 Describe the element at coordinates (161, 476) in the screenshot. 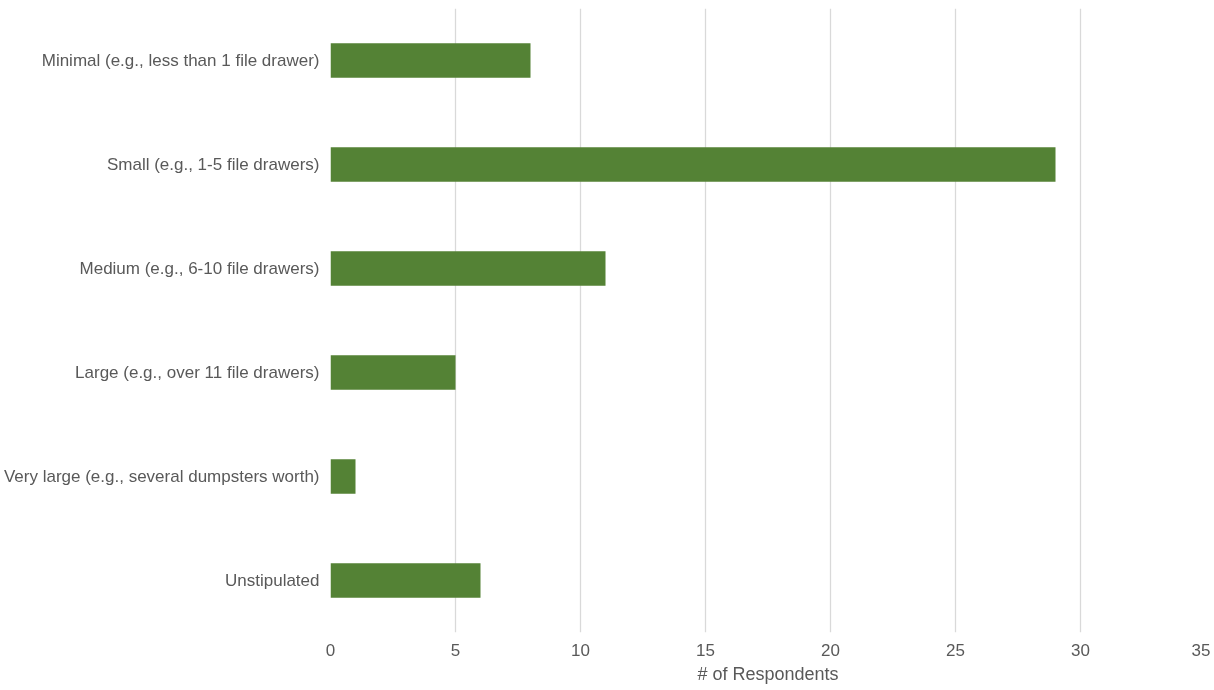

I see `y-tick-label: Very large (e.g., several dumpsters worth)` at that location.